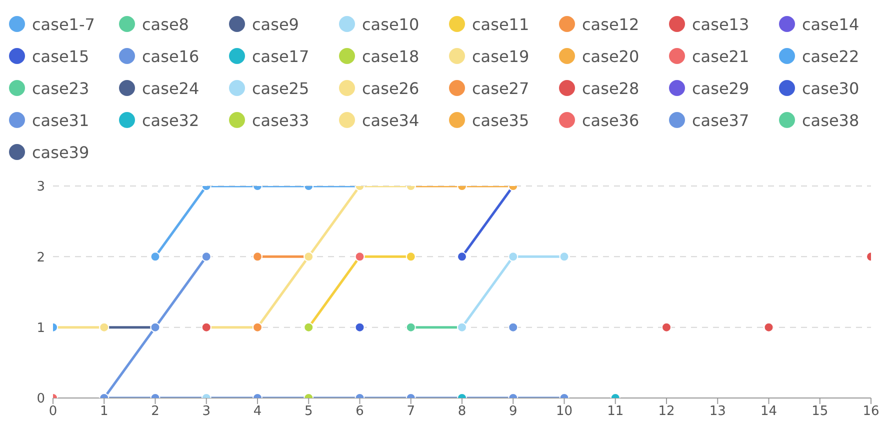  What do you see at coordinates (61, 152) in the screenshot?
I see `legend-label: case39` at bounding box center [61, 152].